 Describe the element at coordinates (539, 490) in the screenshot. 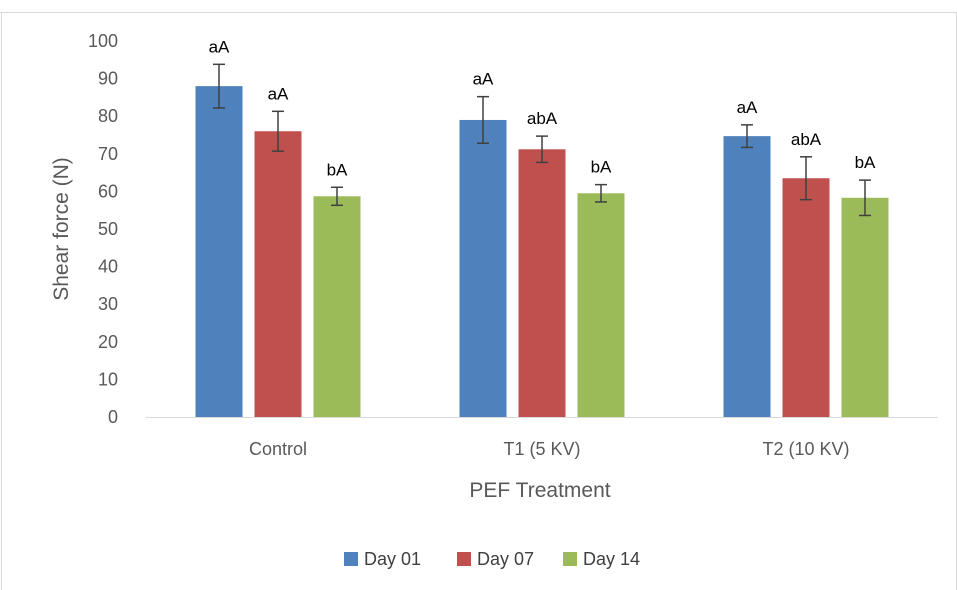

I see `x-axis-title: PEF Treatment` at that location.